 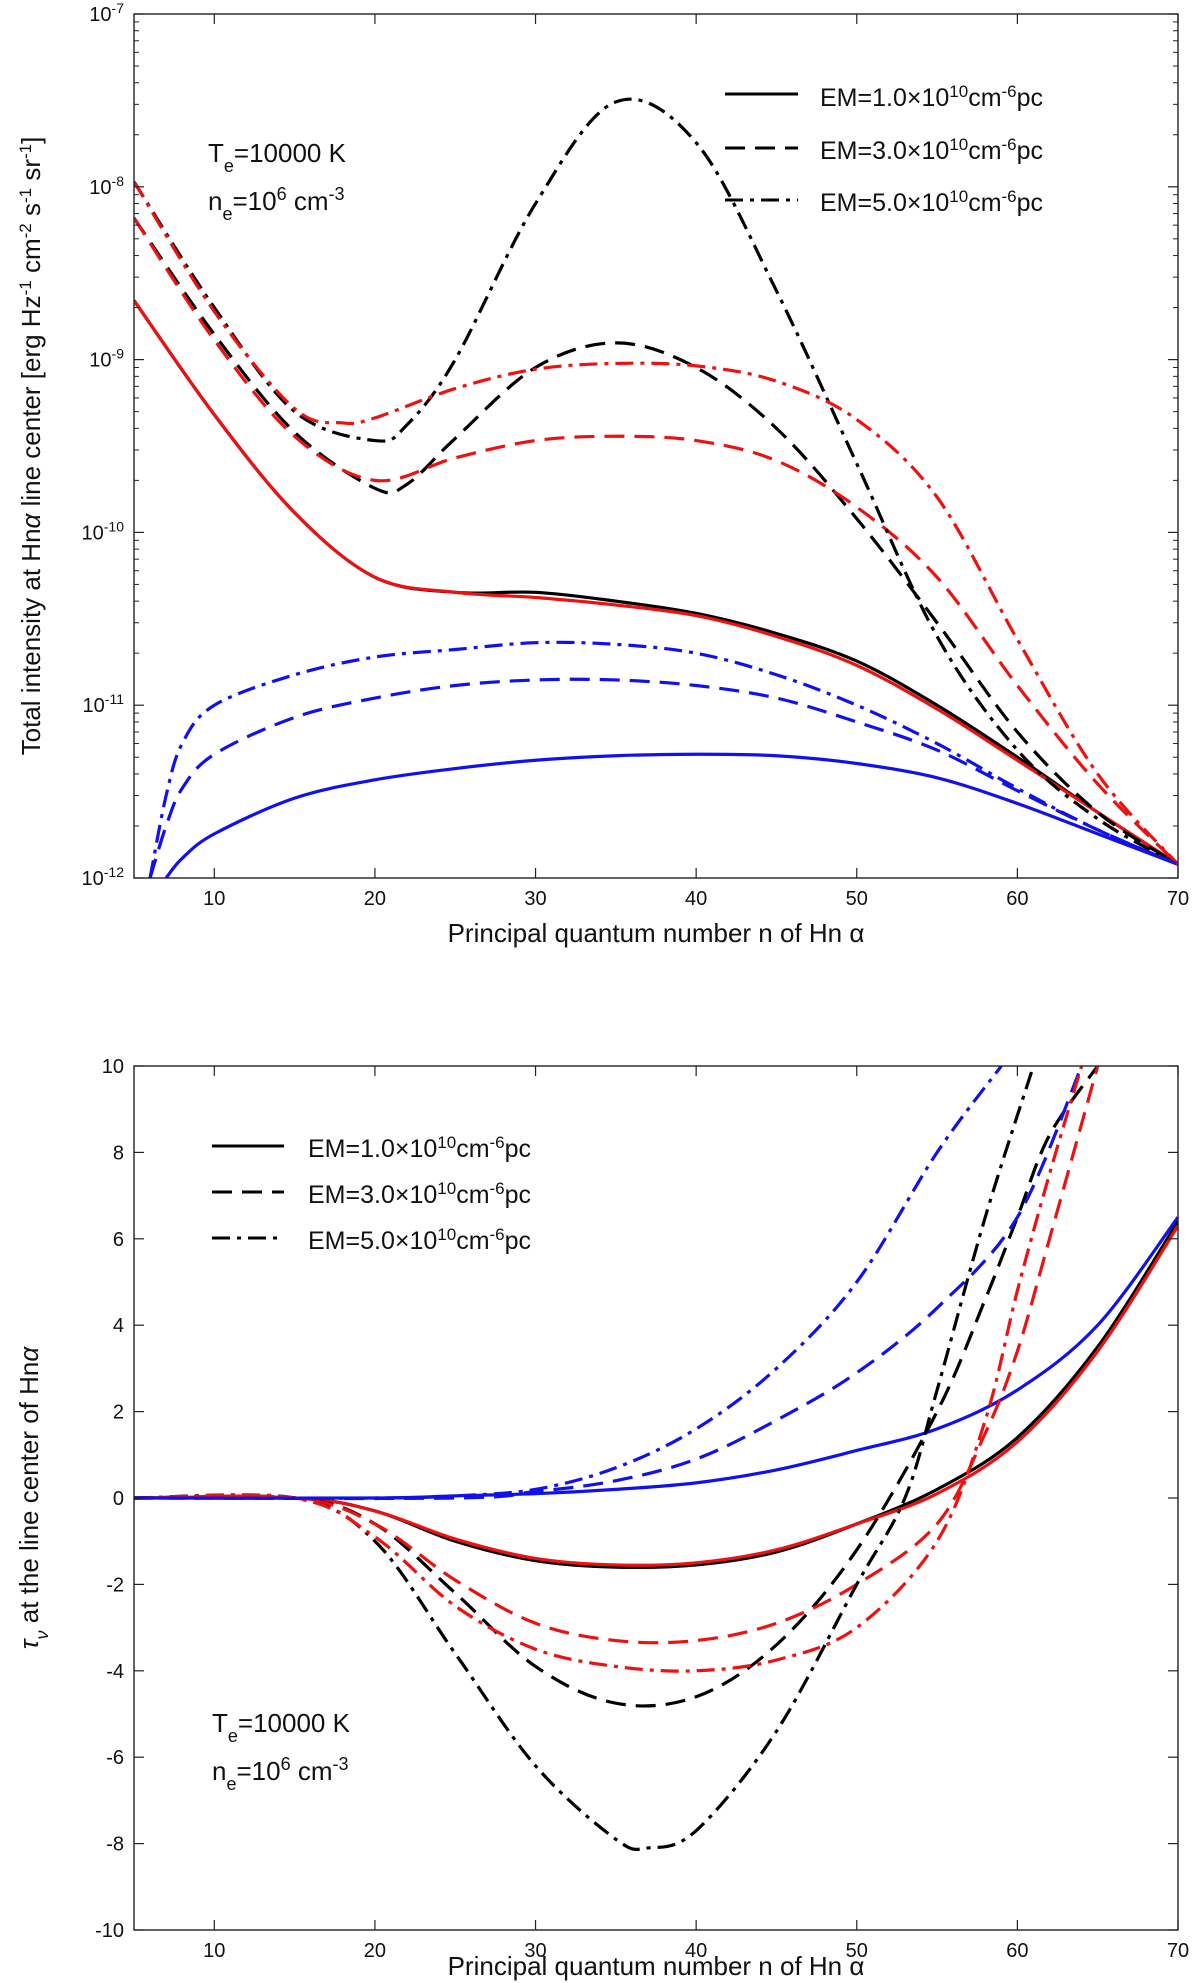 What do you see at coordinates (109, 1931) in the screenshot?
I see `optical-depth-y-tick-label: -10` at bounding box center [109, 1931].